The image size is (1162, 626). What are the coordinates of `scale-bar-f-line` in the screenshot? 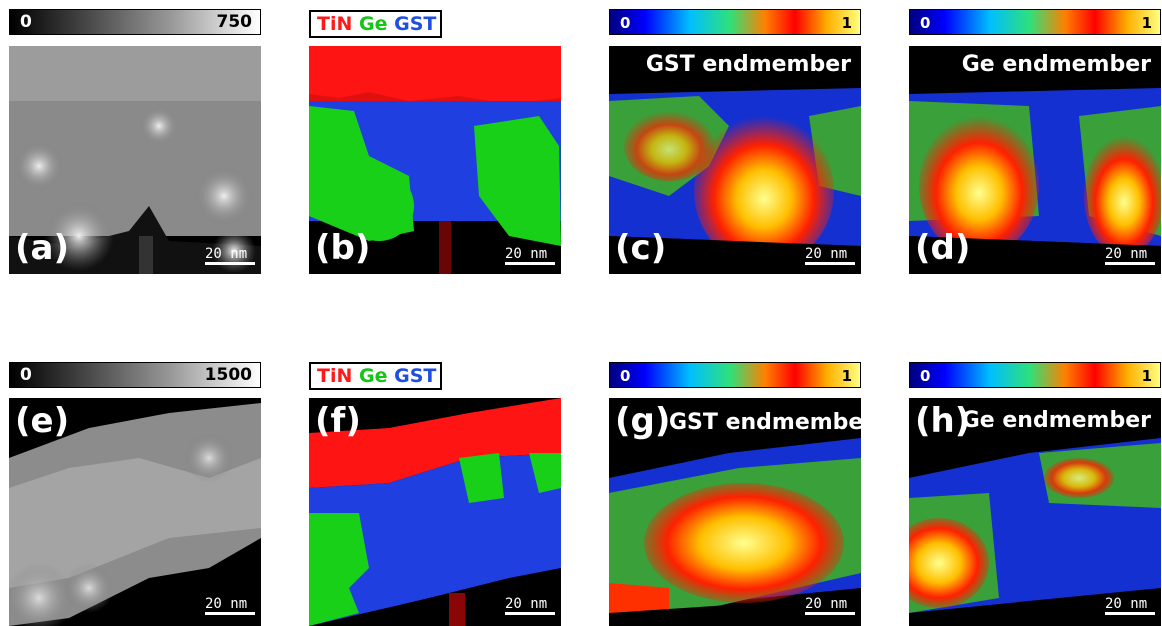 It's located at (530, 613).